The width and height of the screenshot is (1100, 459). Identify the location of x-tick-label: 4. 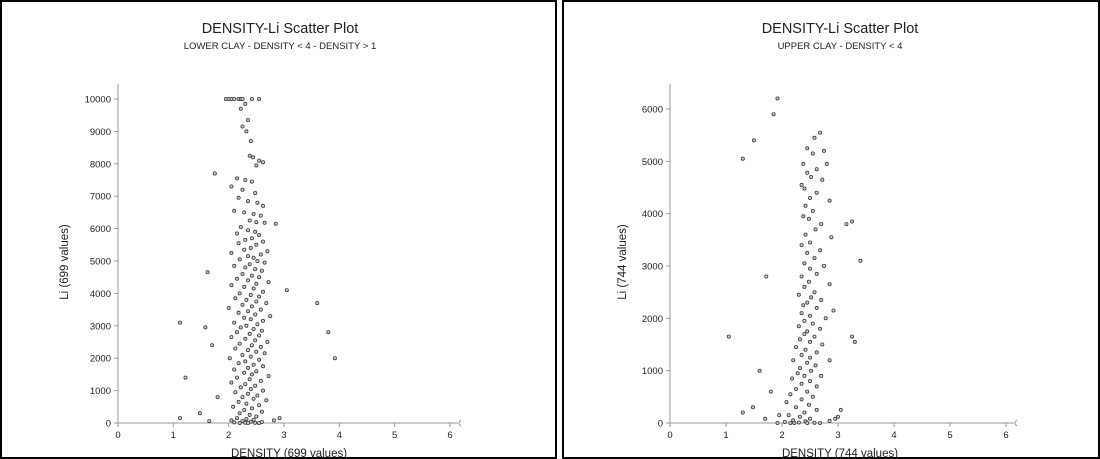
(893, 435).